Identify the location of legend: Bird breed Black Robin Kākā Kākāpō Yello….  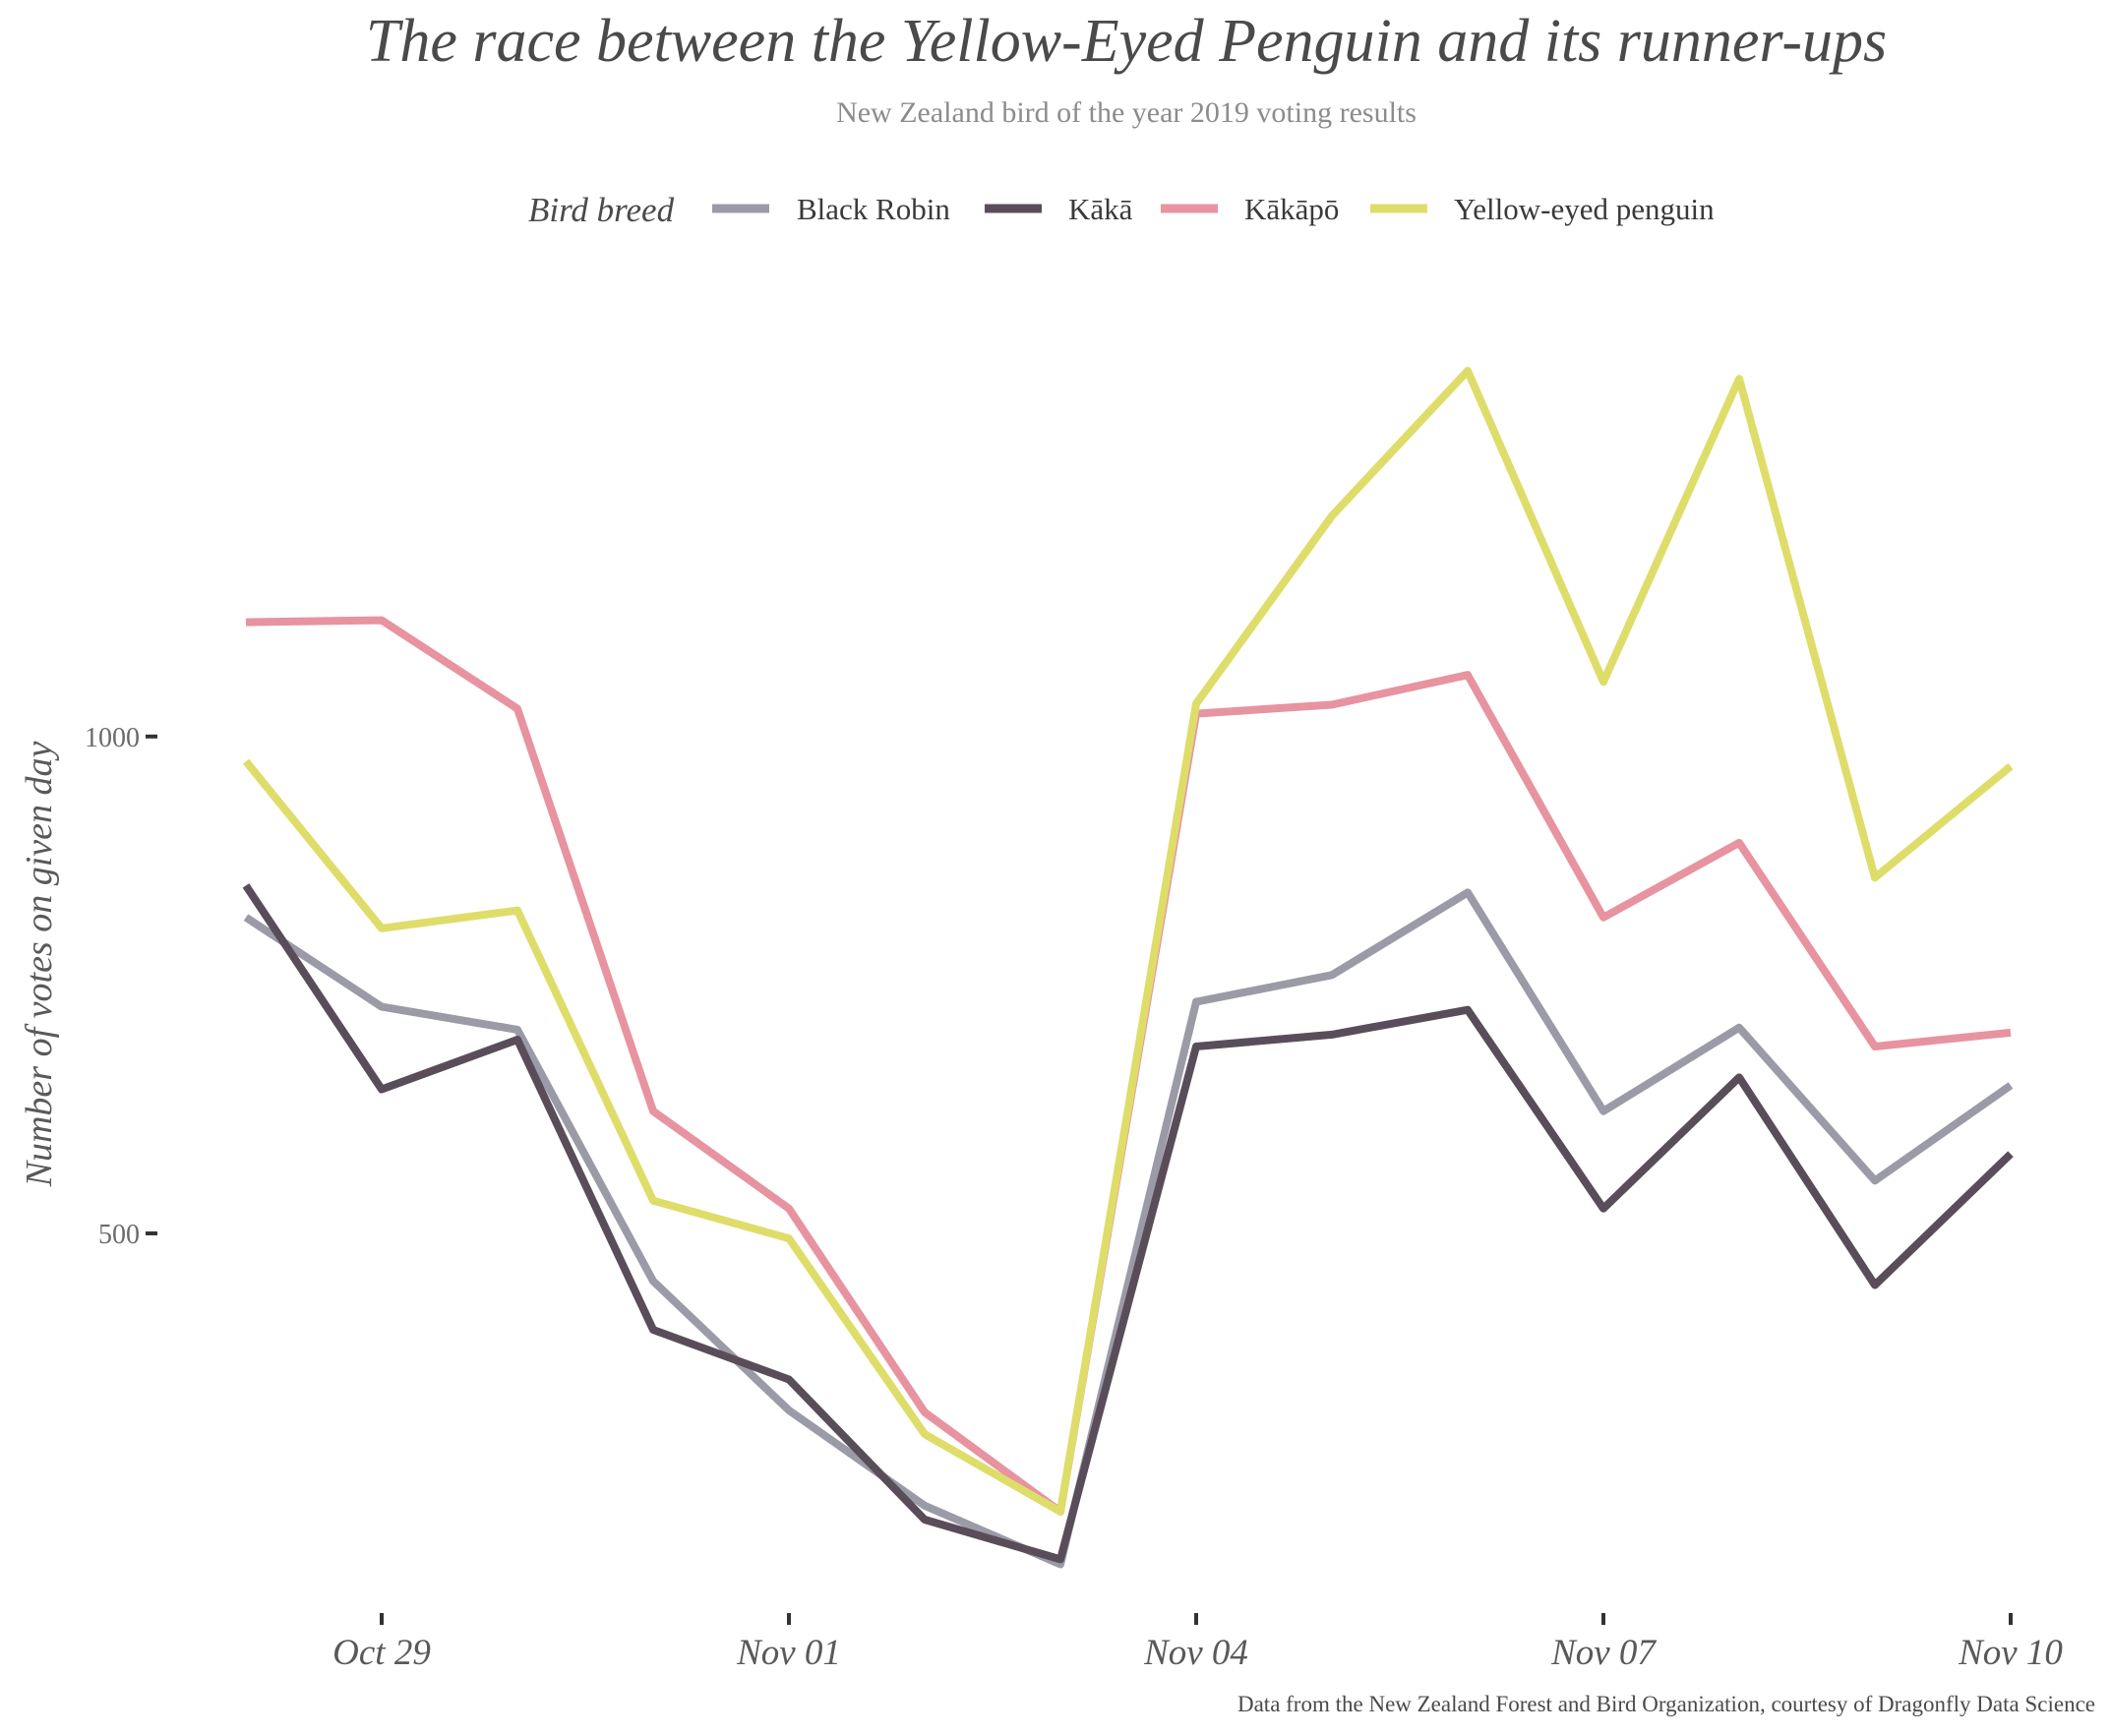
(1121, 210).